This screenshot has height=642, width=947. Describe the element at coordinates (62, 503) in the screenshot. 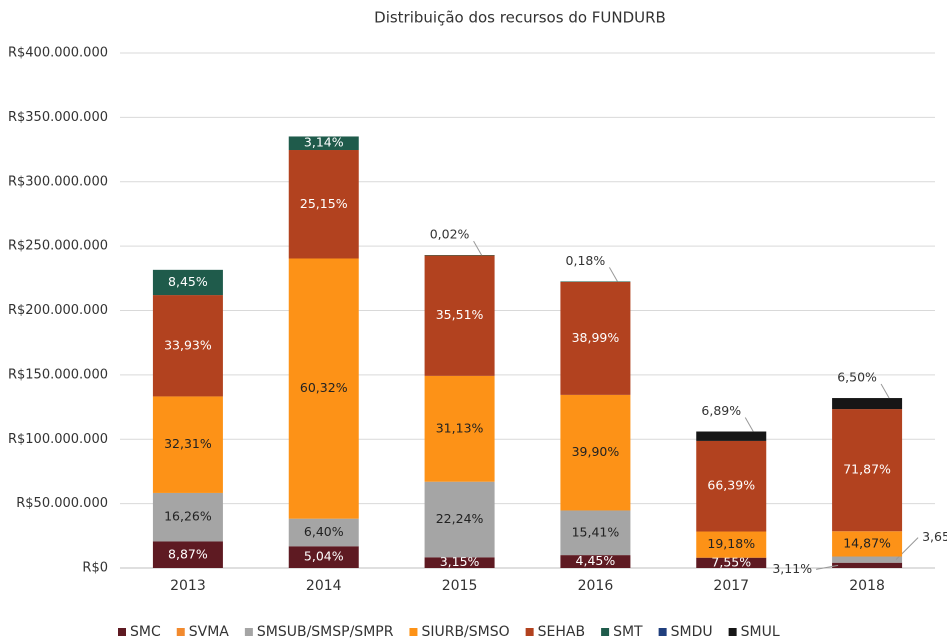

I see `y-tick-label: R$50.000.000` at that location.